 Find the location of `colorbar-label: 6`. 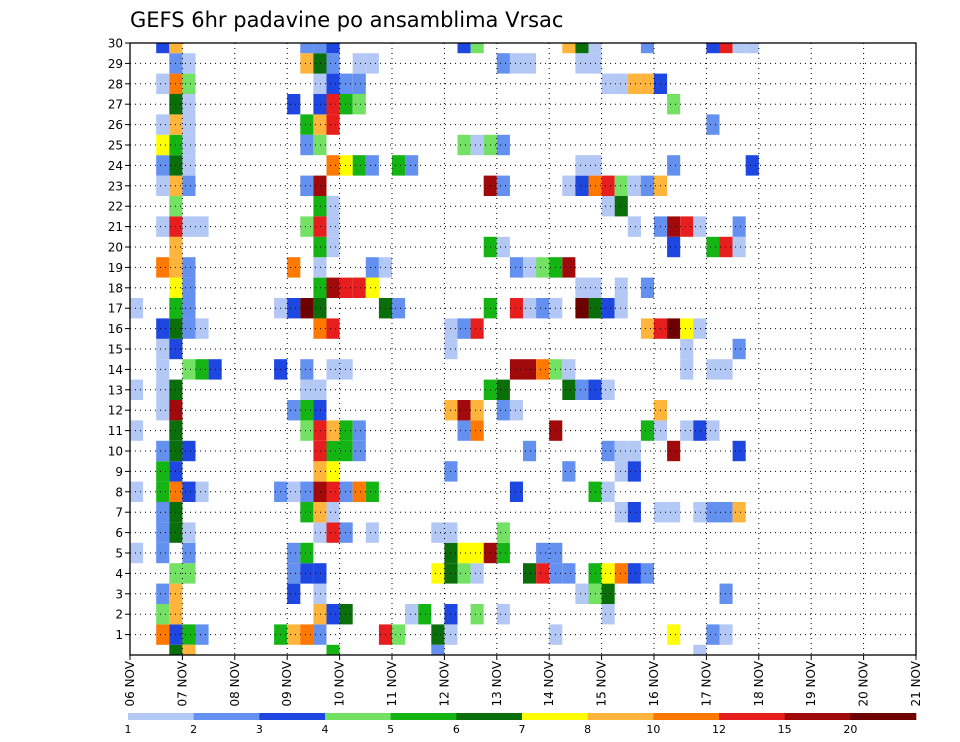

colorbar-label: 6 is located at coordinates (456, 729).